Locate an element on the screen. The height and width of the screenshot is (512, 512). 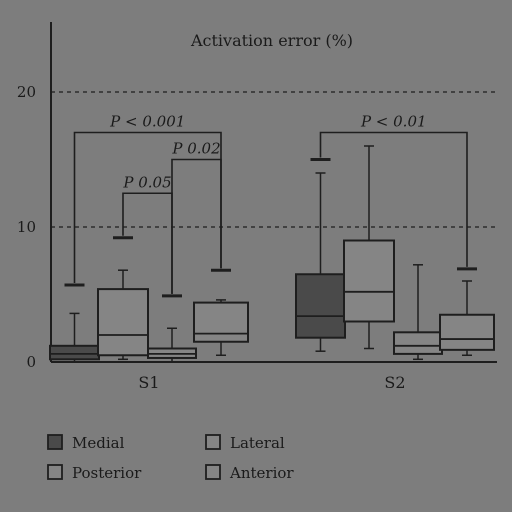
box-anterior-s1 is located at coordinates (221, 312).